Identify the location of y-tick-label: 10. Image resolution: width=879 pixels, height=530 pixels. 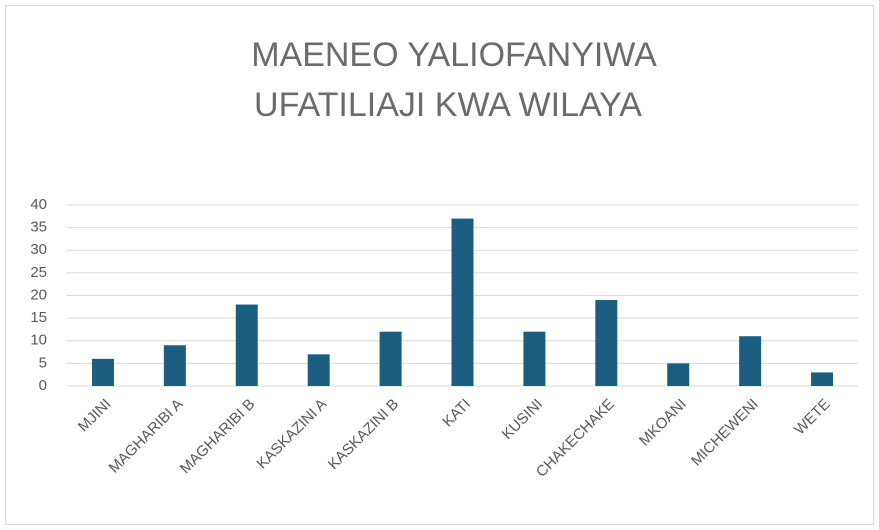
(38, 340).